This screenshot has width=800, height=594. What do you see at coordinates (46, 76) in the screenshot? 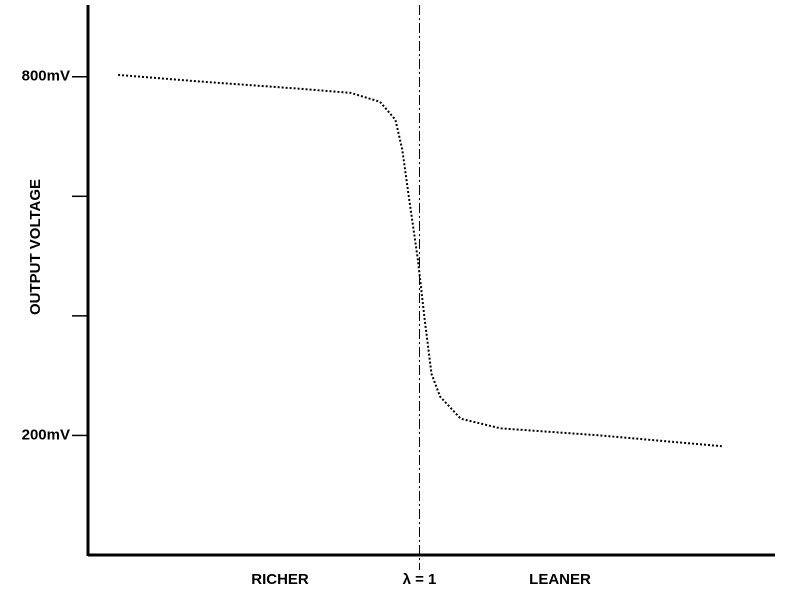
I see `y-tick-label: 800mV` at bounding box center [46, 76].